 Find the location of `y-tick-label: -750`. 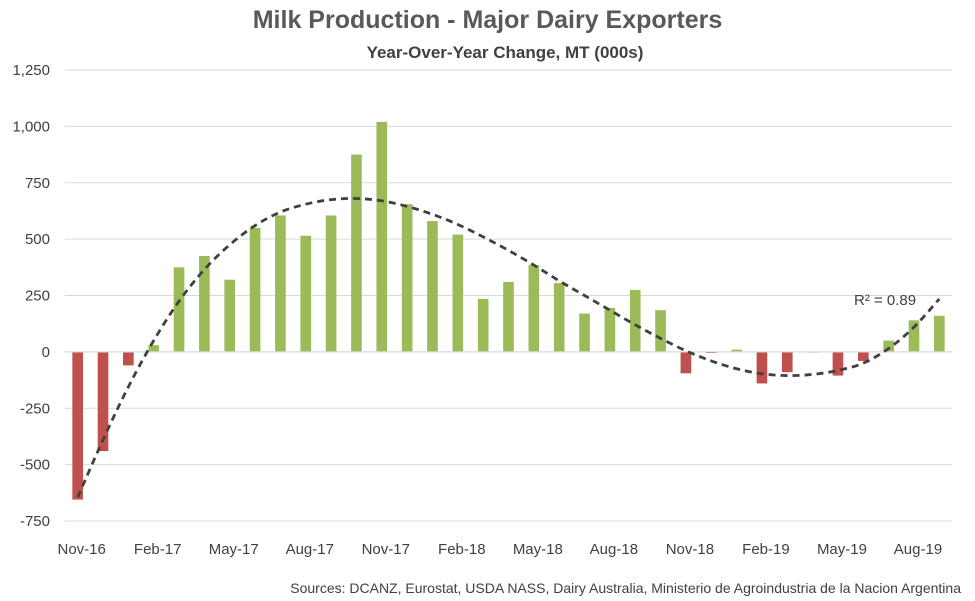

y-tick-label: -750 is located at coordinates (35, 521).